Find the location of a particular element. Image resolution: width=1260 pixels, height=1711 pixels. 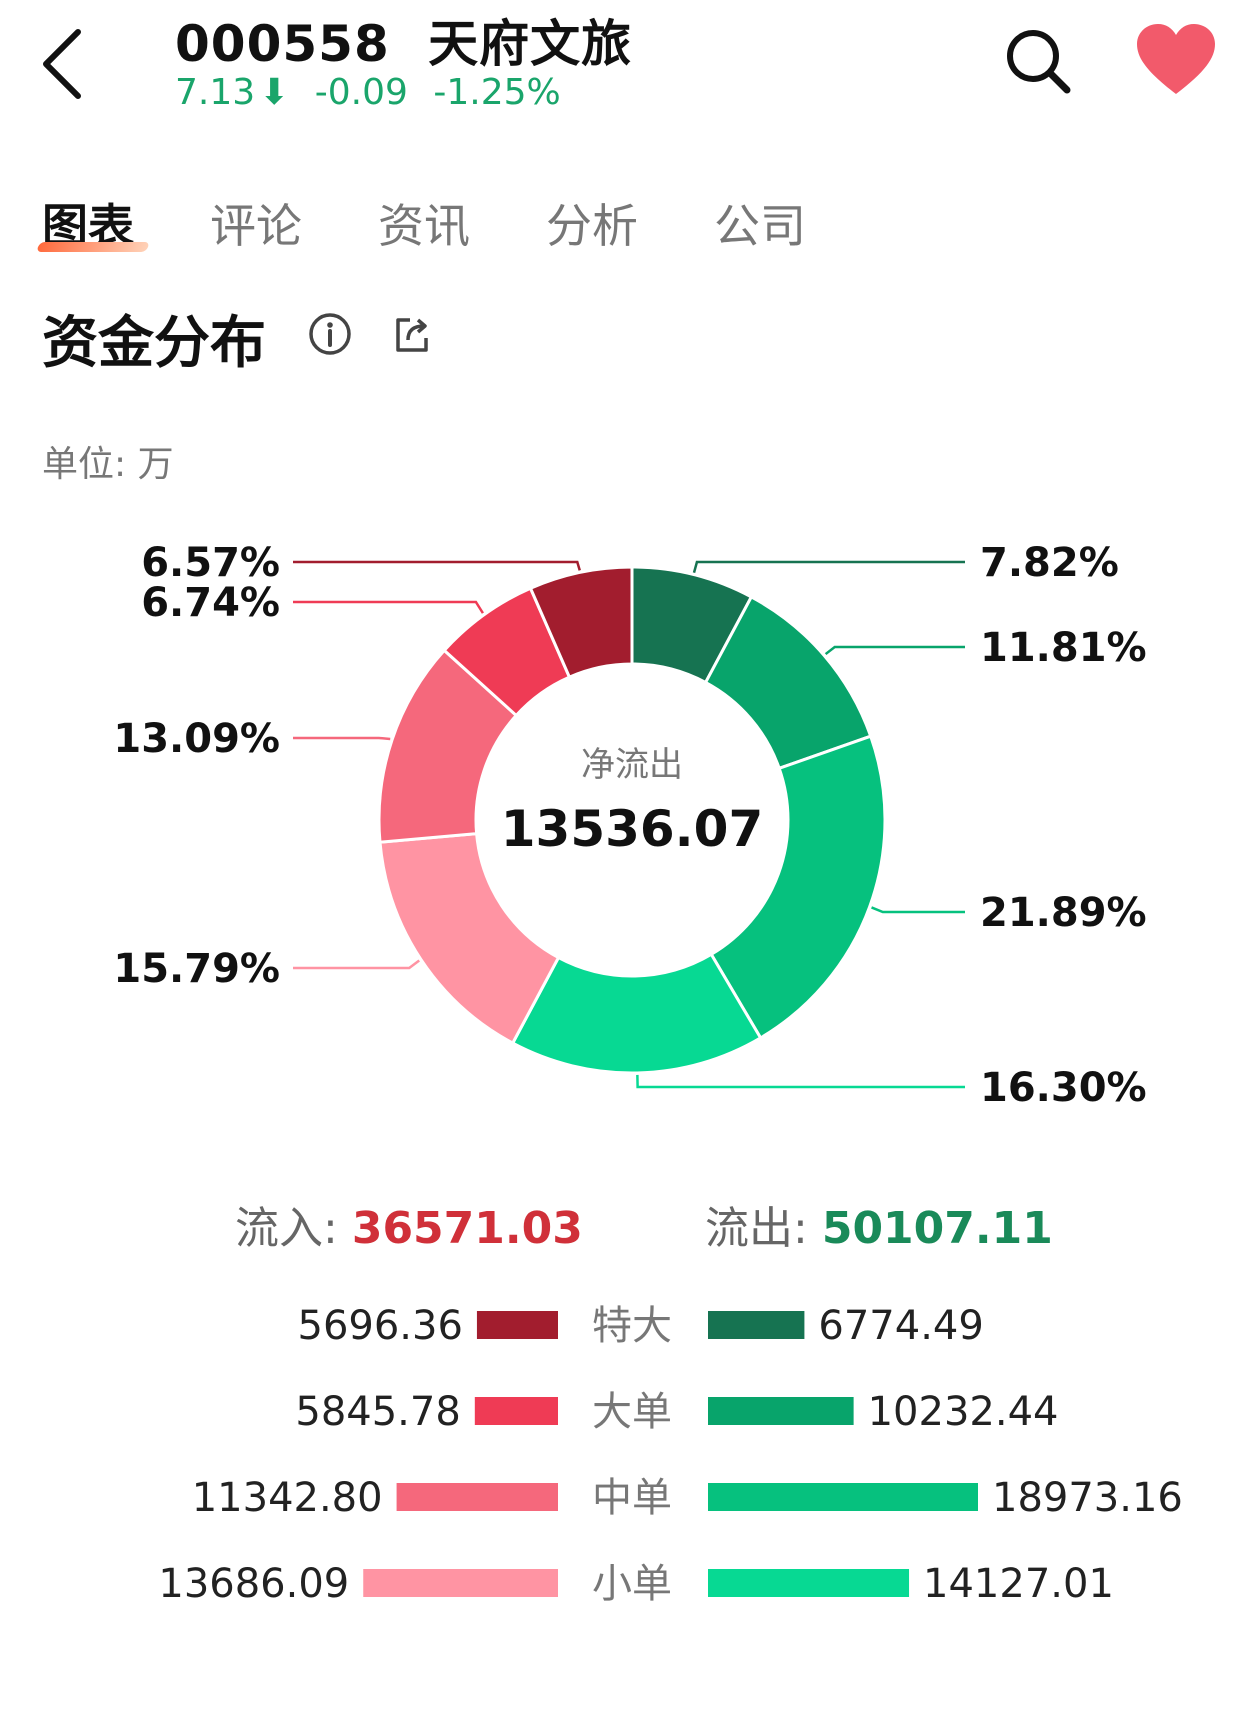

section-title: 资金分布 is located at coordinates (154, 343).